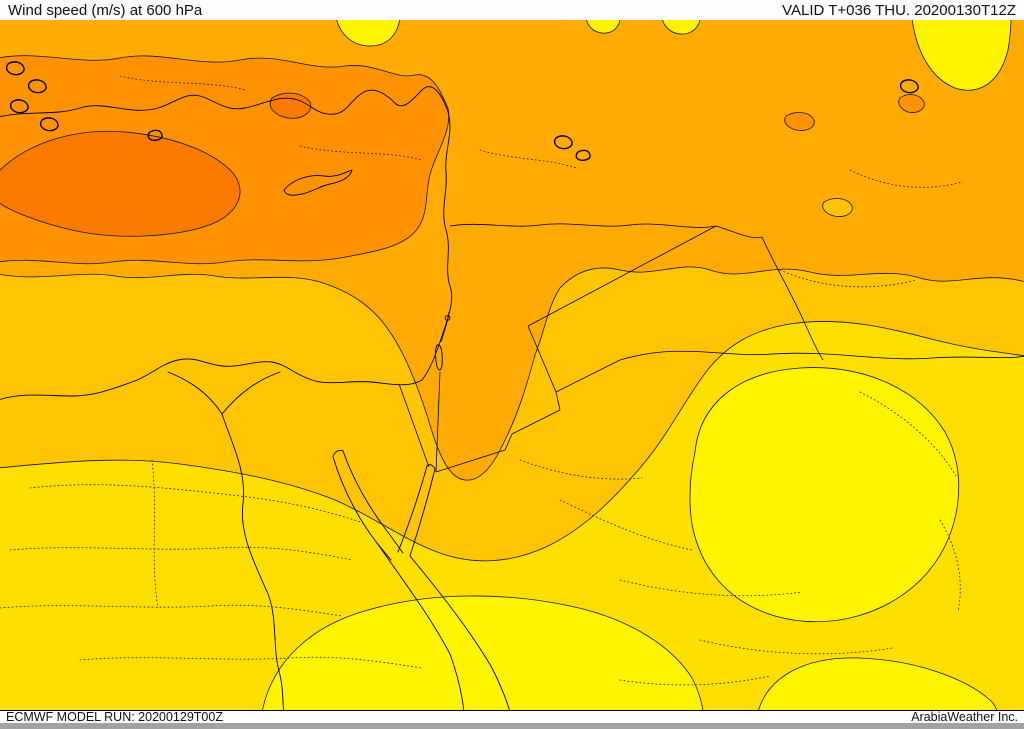 The width and height of the screenshot is (1024, 729). What do you see at coordinates (837, 207) in the screenshot?
I see `contour-spot-amber` at bounding box center [837, 207].